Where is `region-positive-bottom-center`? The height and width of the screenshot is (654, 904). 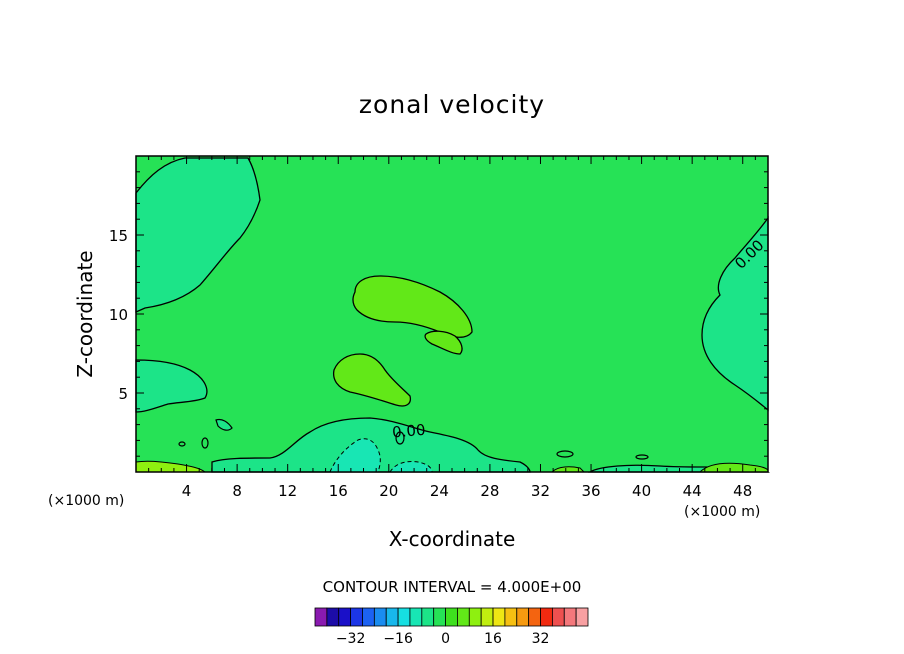
region-positive-bottom-center is located at coordinates (568, 469).